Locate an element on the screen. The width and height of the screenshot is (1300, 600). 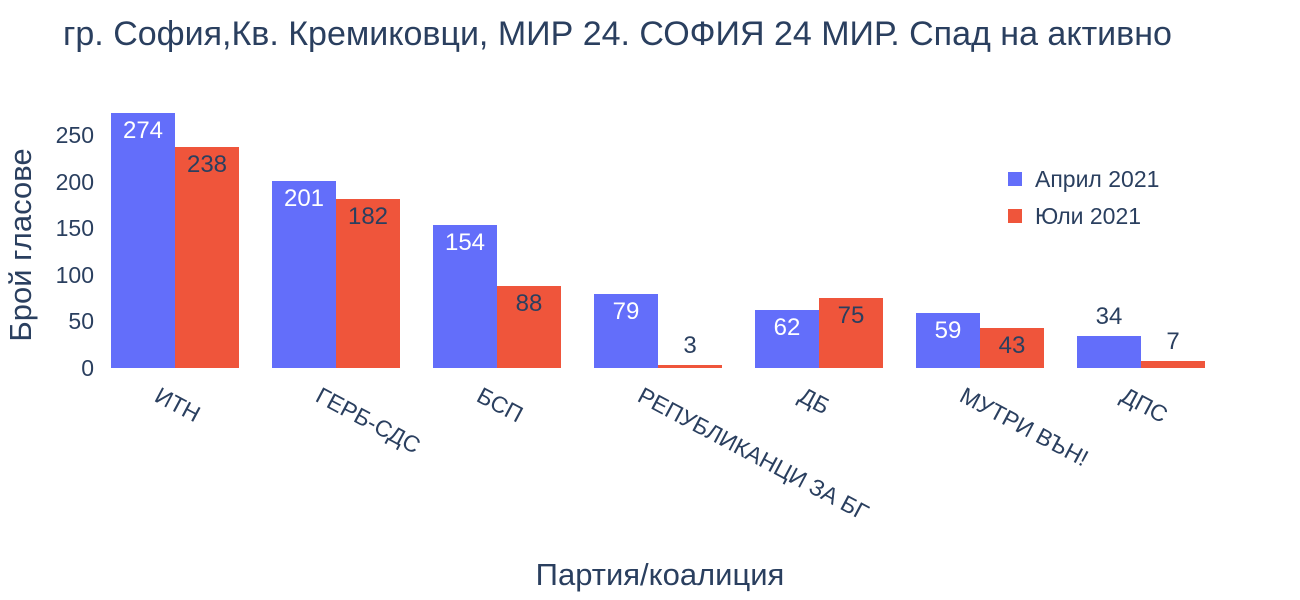
y-tick-label: 200 is located at coordinates (74, 181).